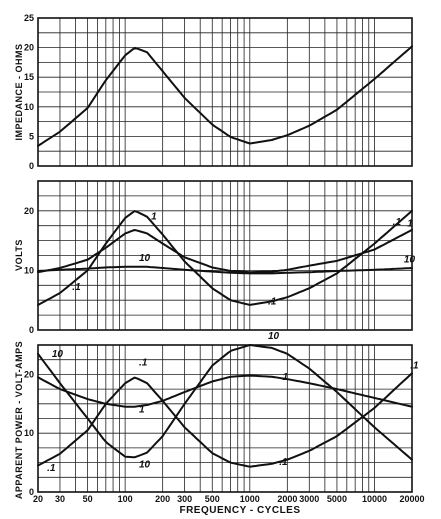  What do you see at coordinates (29, 18) in the screenshot?
I see `y-tick-label: 25` at bounding box center [29, 18].